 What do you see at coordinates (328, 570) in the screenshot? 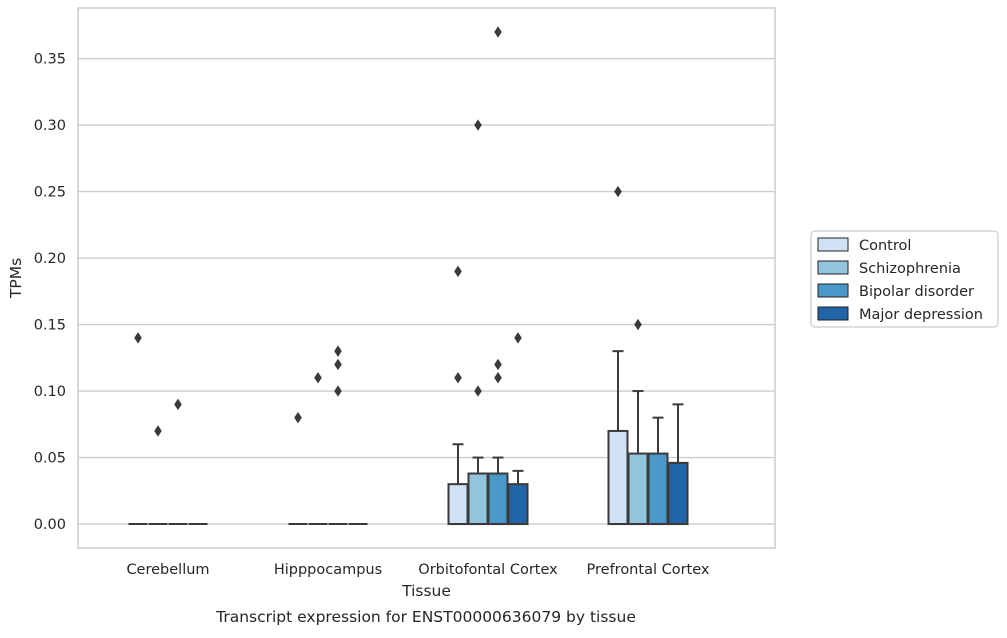
I see `x-tick-label: Hipppocampus` at bounding box center [328, 570].